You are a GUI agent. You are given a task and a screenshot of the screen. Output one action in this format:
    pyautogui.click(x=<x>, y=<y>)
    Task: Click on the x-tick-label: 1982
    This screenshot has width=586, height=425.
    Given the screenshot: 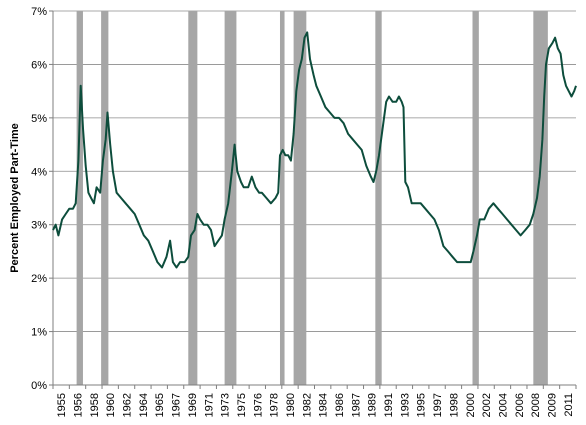 What is the action you would take?
    pyautogui.click(x=307, y=405)
    